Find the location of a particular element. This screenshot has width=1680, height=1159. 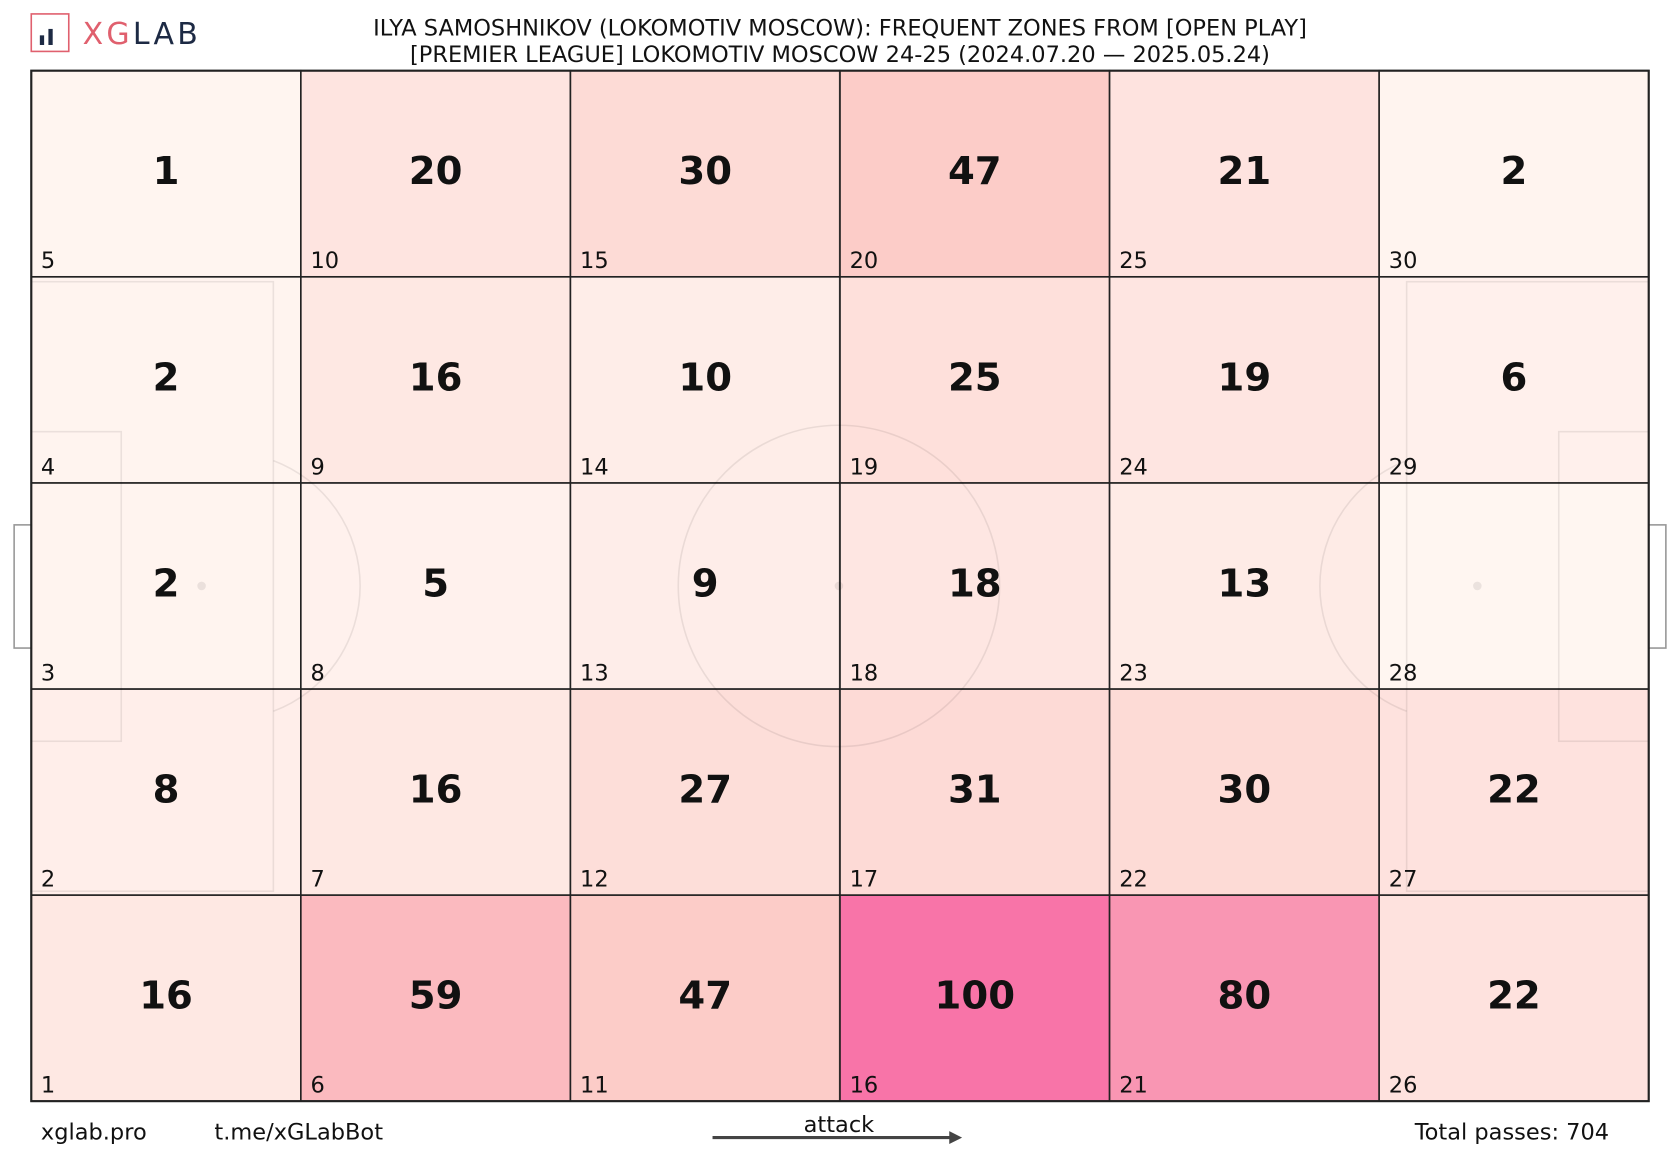

zone-count: 31 is located at coordinates (975, 790).